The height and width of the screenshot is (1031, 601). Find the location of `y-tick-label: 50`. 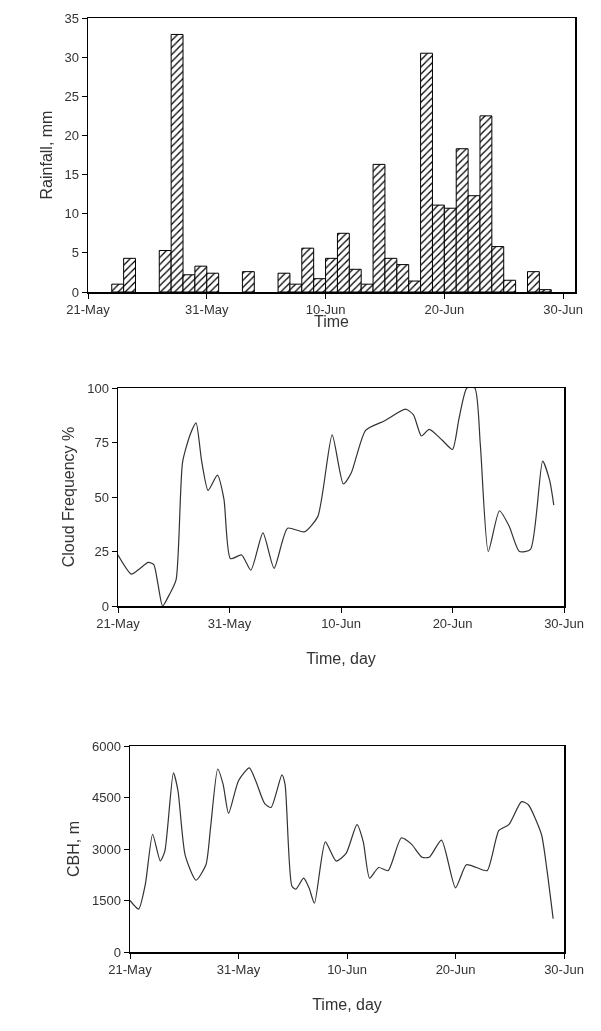

y-tick-label: 50 is located at coordinates (101, 497).